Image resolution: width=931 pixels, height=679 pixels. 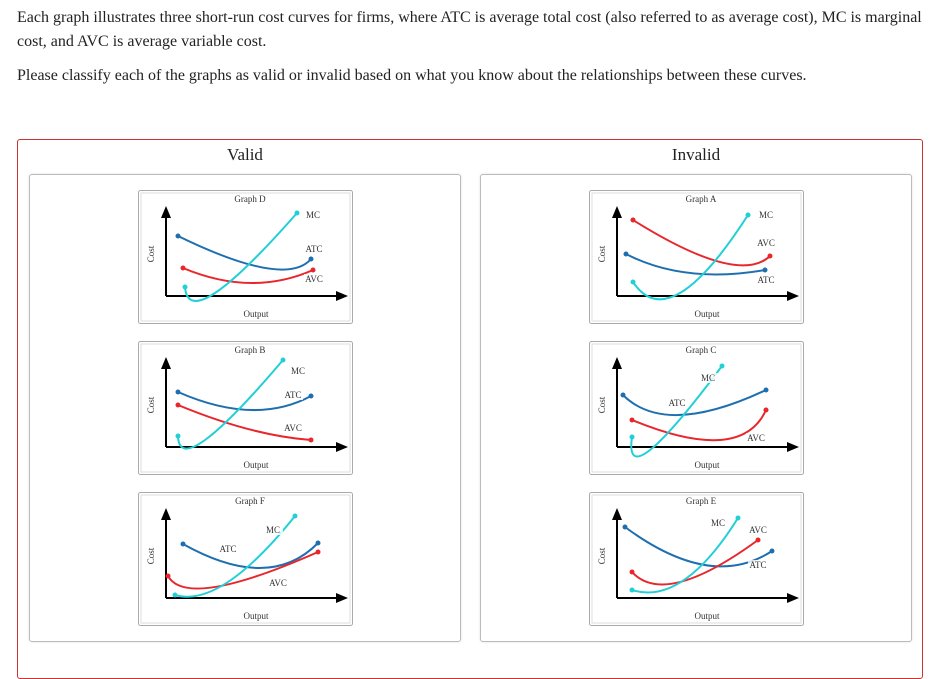 What do you see at coordinates (250, 501) in the screenshot?
I see `graph-title: Graph F` at bounding box center [250, 501].